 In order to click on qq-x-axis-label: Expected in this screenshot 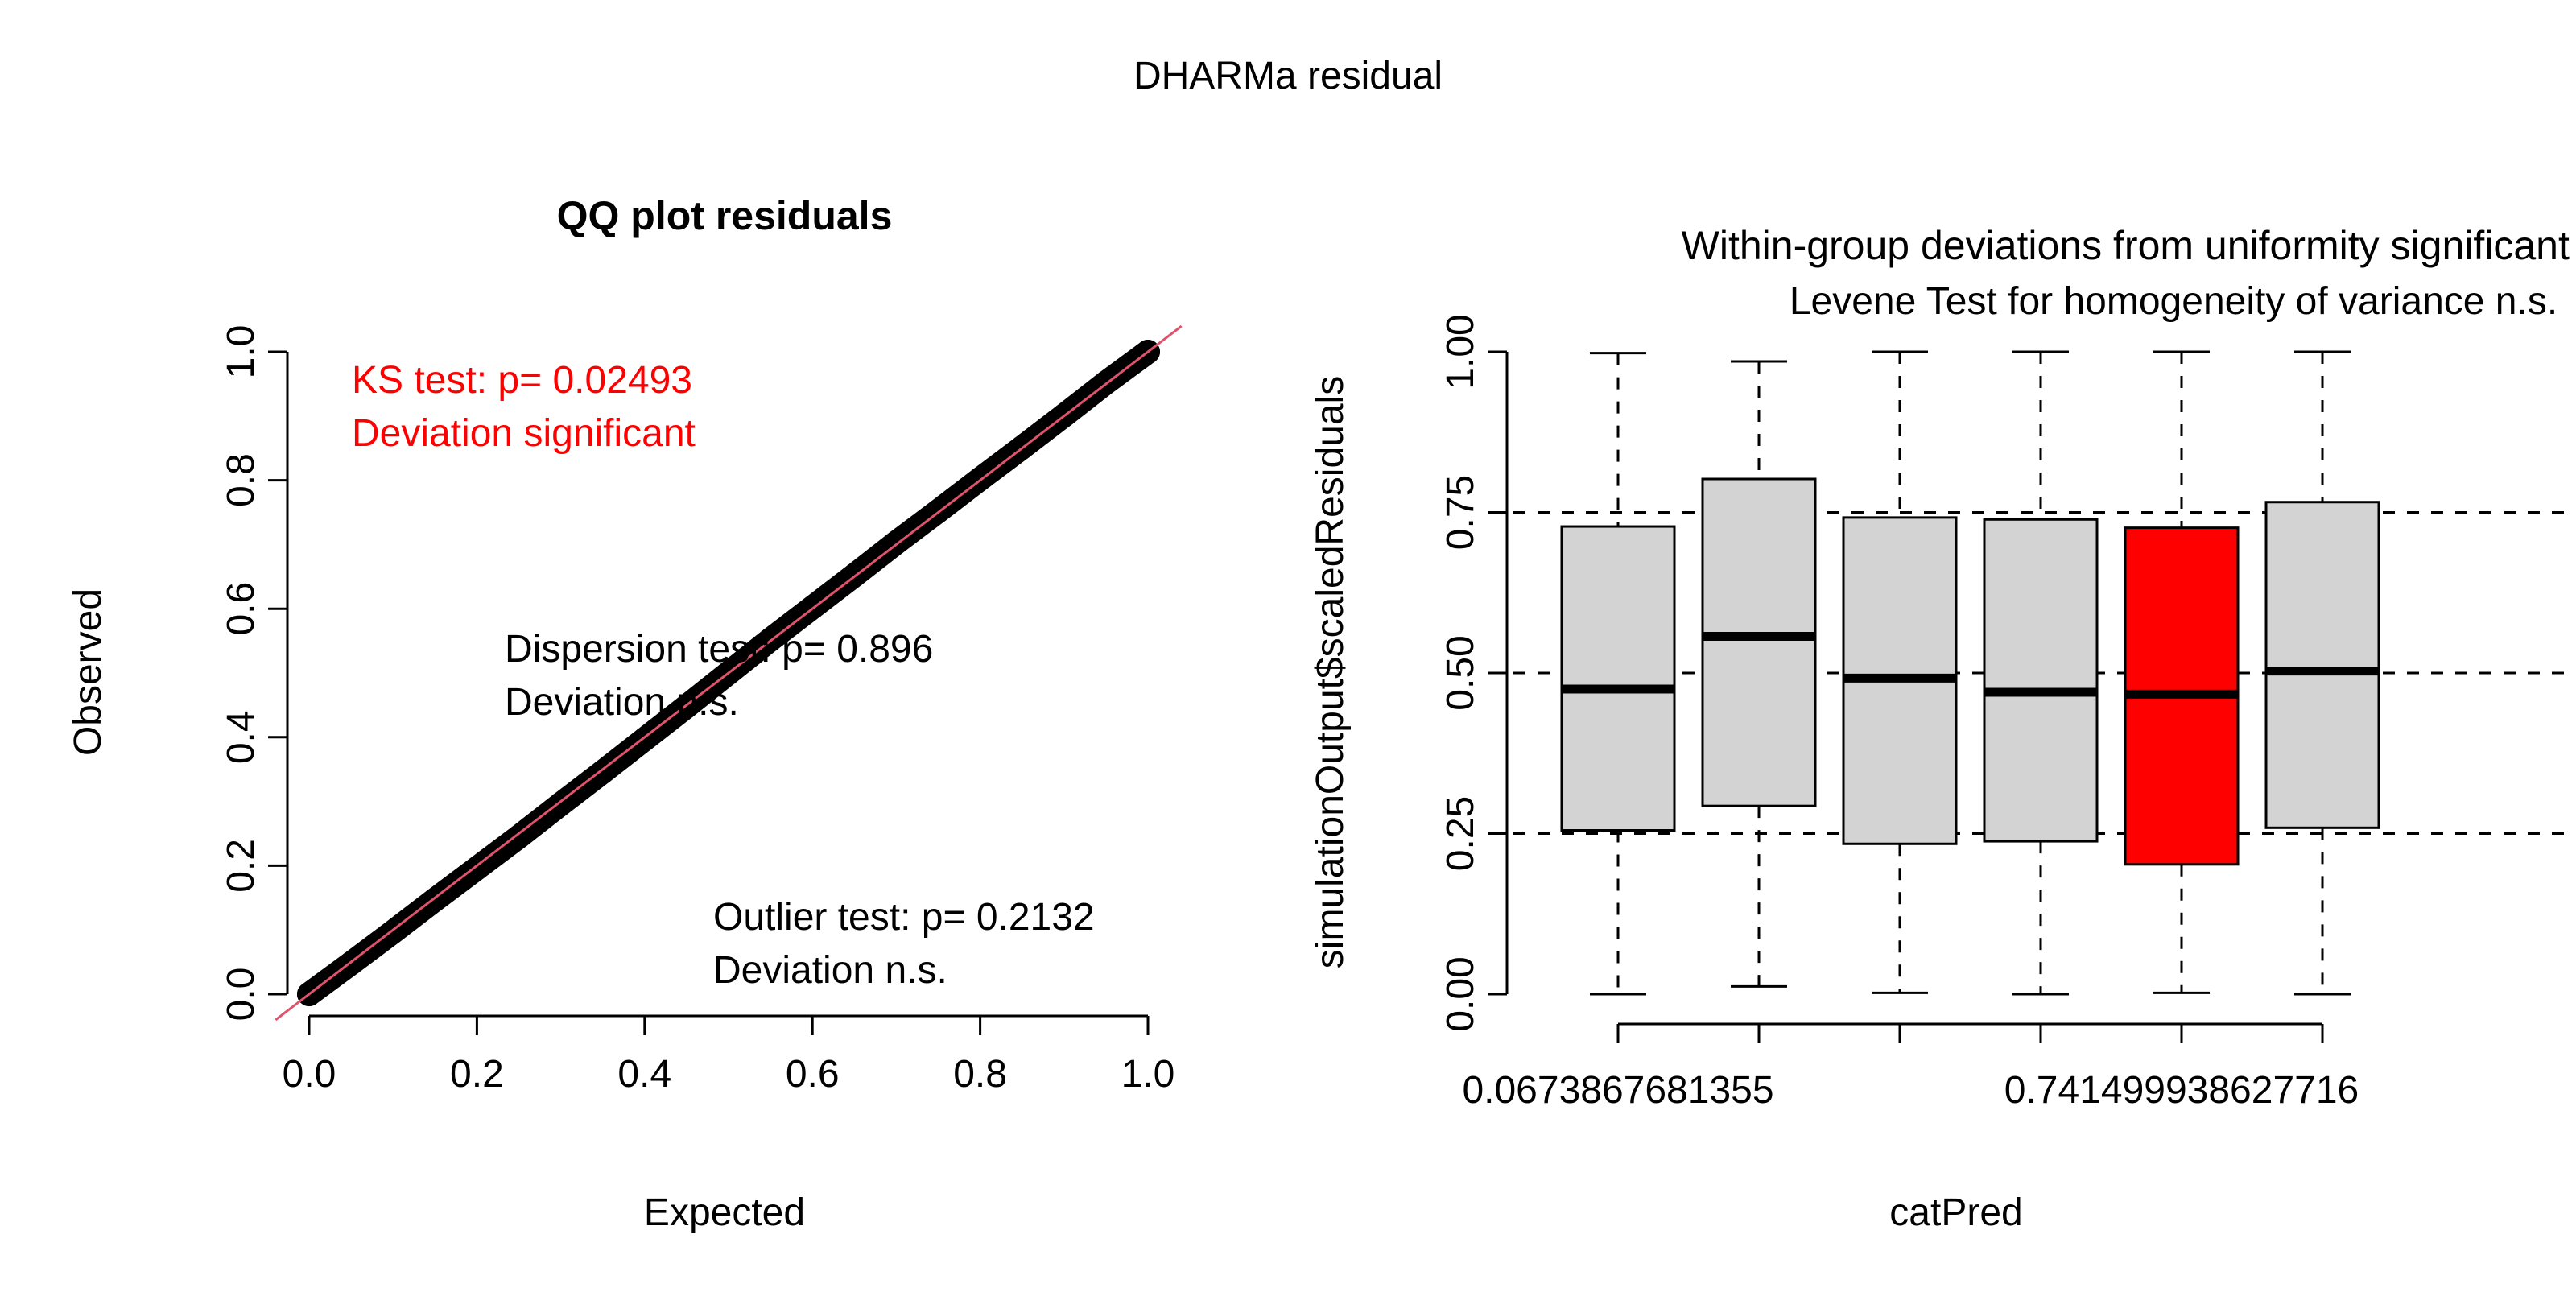, I will do `click(724, 1212)`.